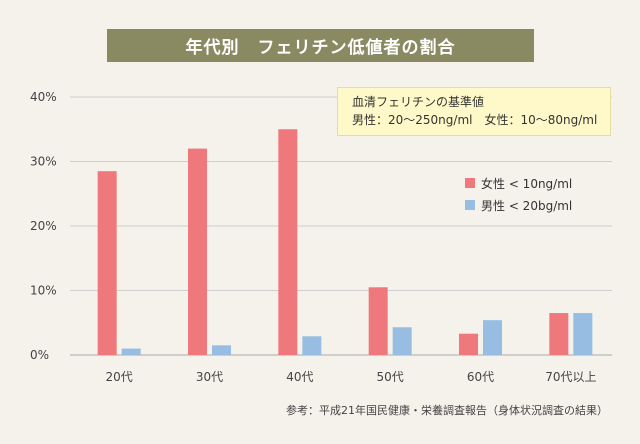 This screenshot has height=444, width=640. I want to click on x-tick-label: 50代, so click(390, 377).